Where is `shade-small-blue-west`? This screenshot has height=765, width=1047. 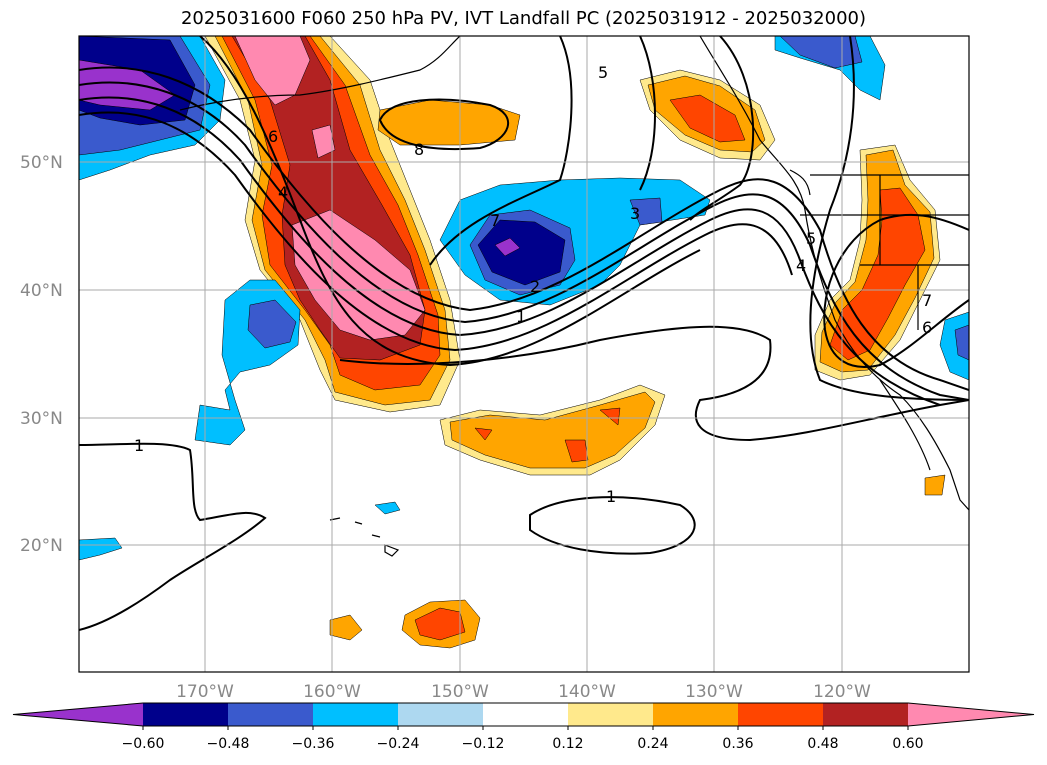 shade-small-blue-west is located at coordinates (101, 549).